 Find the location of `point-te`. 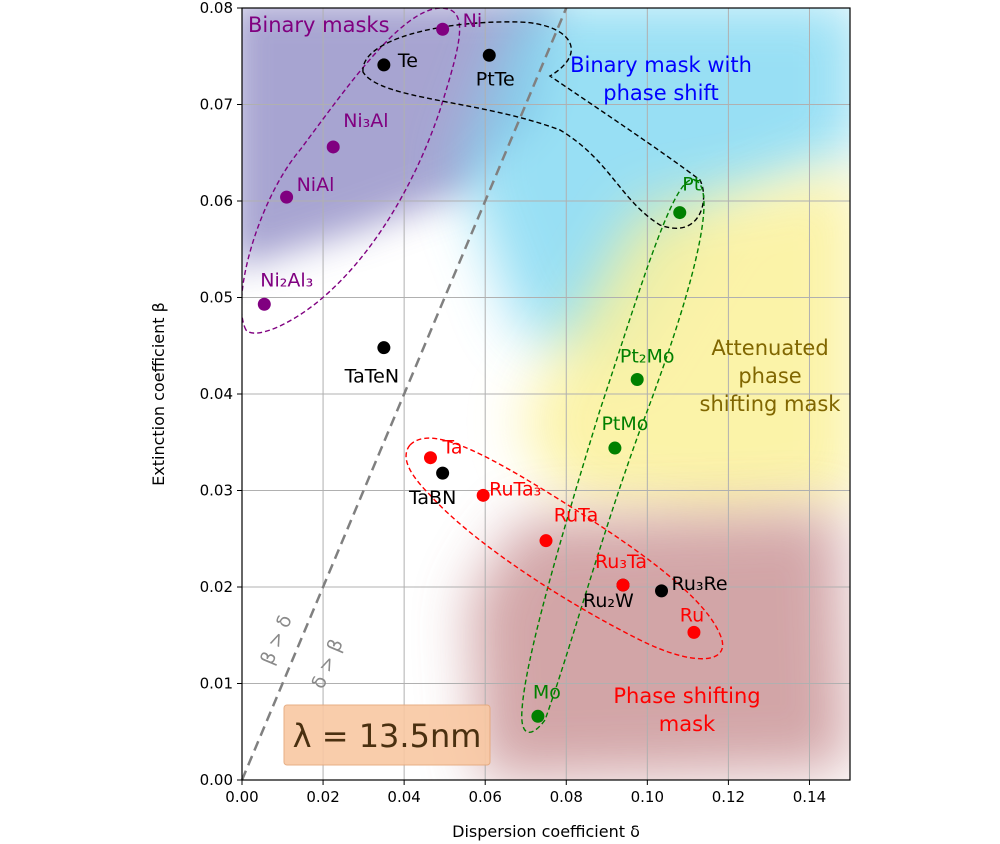

point-te is located at coordinates (384, 65).